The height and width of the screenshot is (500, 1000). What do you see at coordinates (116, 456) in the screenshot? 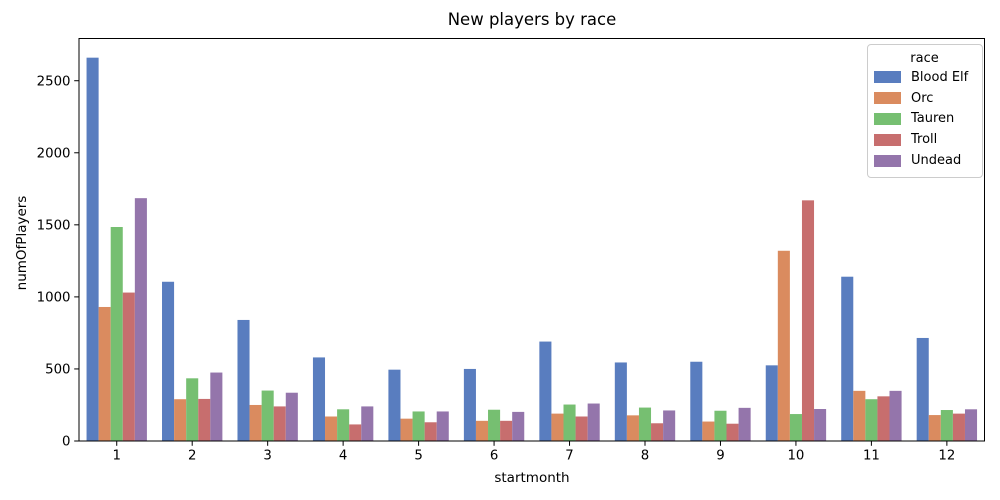
I see `x-tick-label: 1` at bounding box center [116, 456].